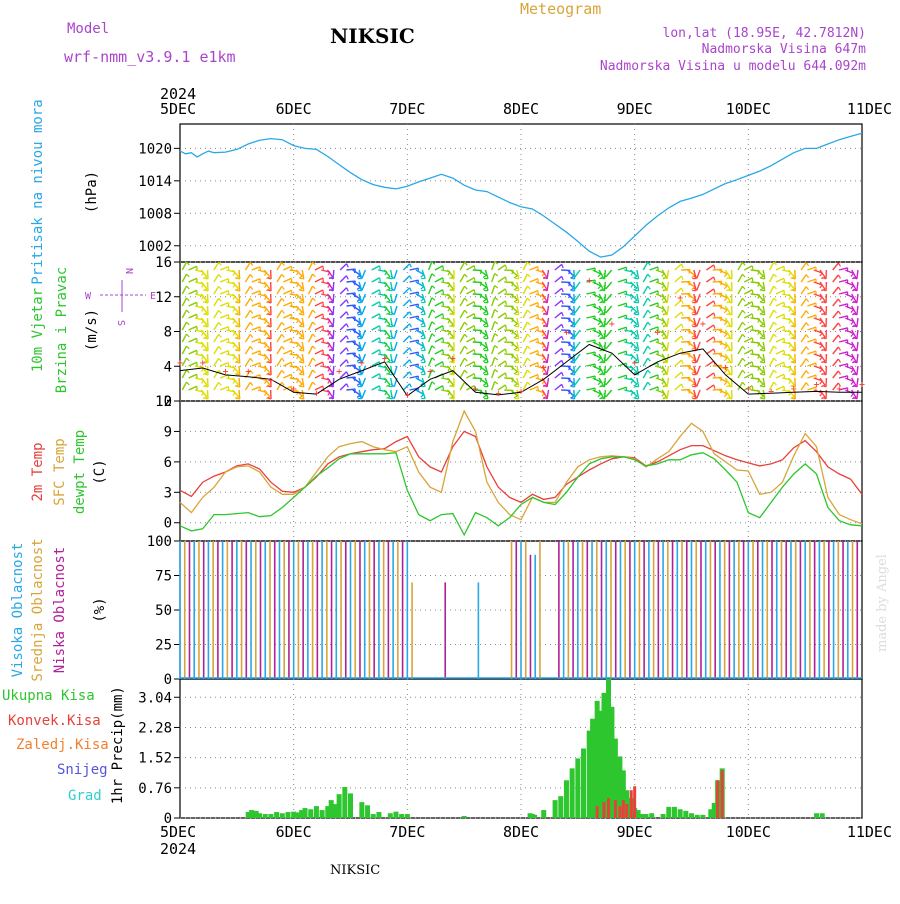 The height and width of the screenshot is (904, 900). Describe the element at coordinates (869, 109) in the screenshot. I see `top-day-label: 11DEC` at that location.